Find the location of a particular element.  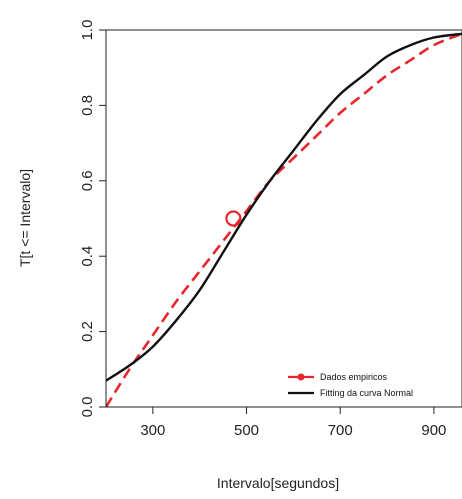

legend-label-1: Dados empiricos is located at coordinates (354, 377).